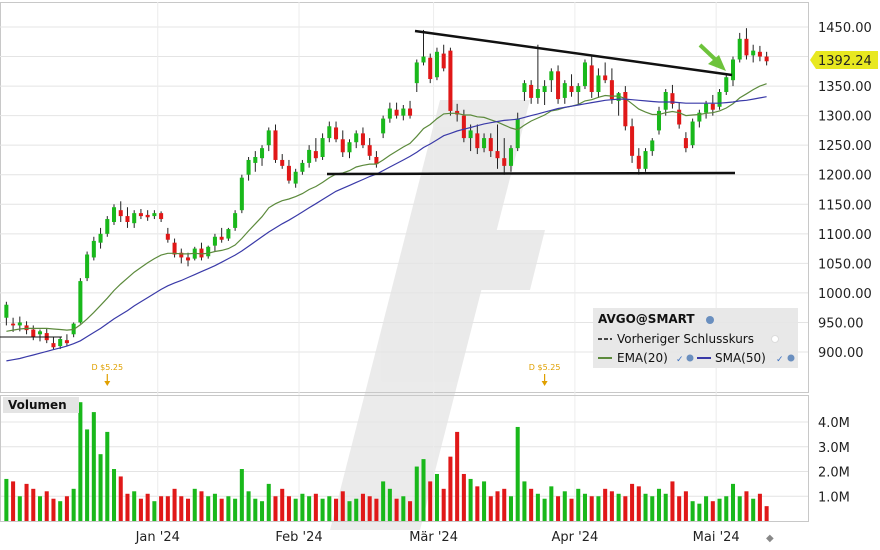  What do you see at coordinates (775, 339) in the screenshot?
I see `prev-close-toggle-icon` at bounding box center [775, 339].